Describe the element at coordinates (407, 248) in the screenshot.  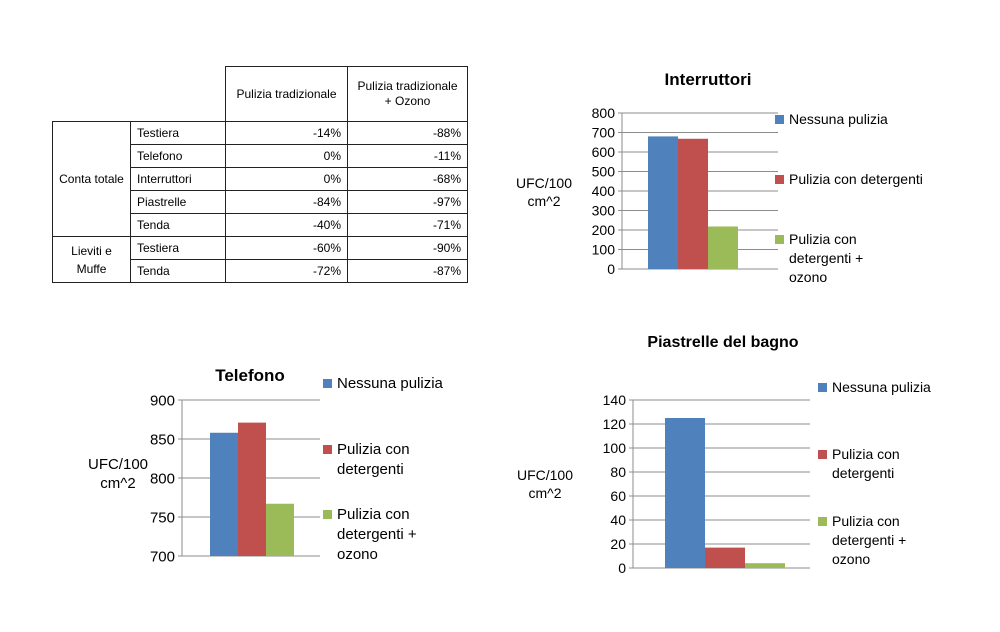
I see `table-cell: -90%` at that location.